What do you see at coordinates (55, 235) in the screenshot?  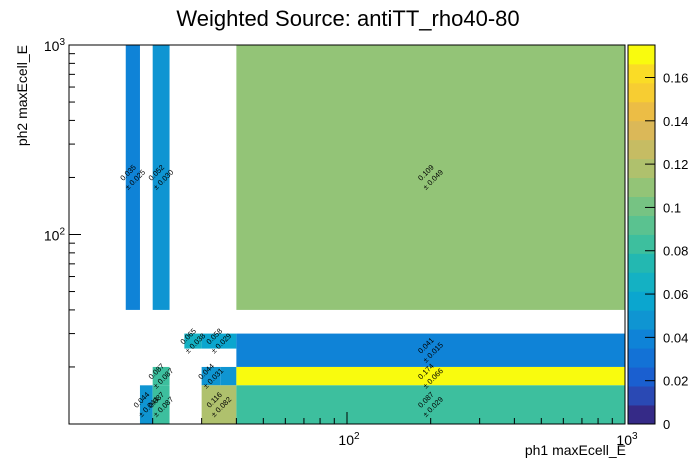 I see `y-tick-label: 102` at bounding box center [55, 235].